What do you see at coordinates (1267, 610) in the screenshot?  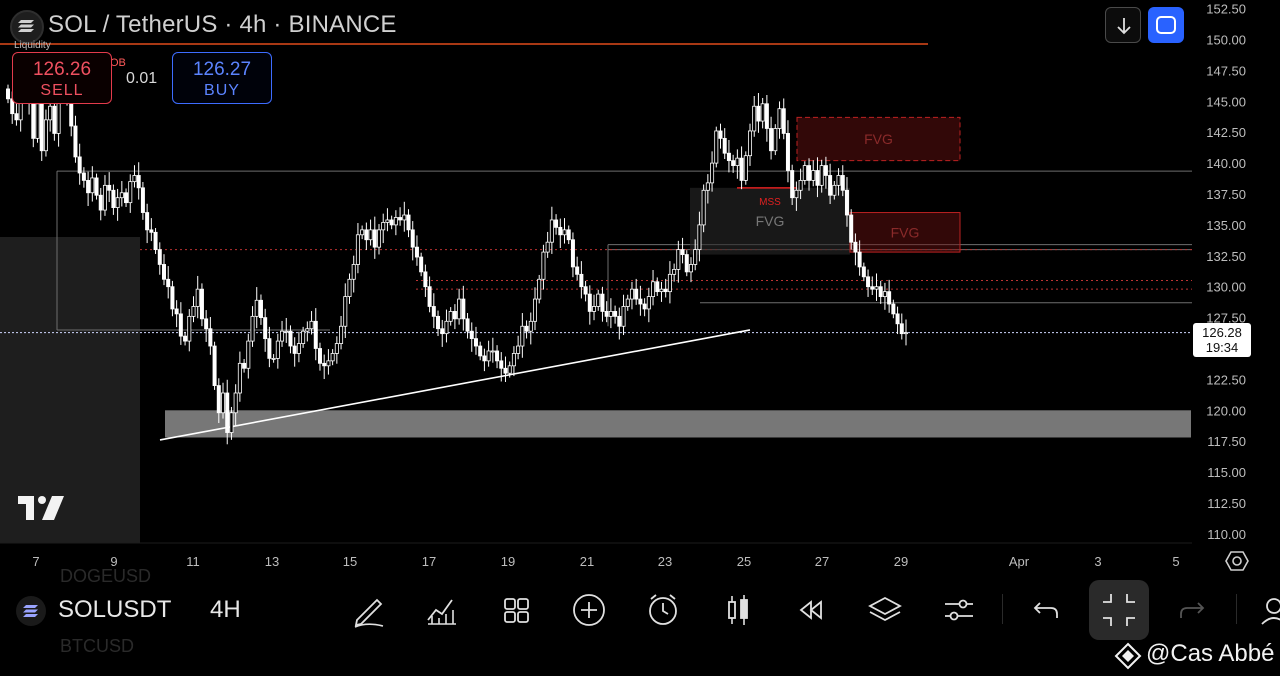 I see `profile-icon` at bounding box center [1267, 610].